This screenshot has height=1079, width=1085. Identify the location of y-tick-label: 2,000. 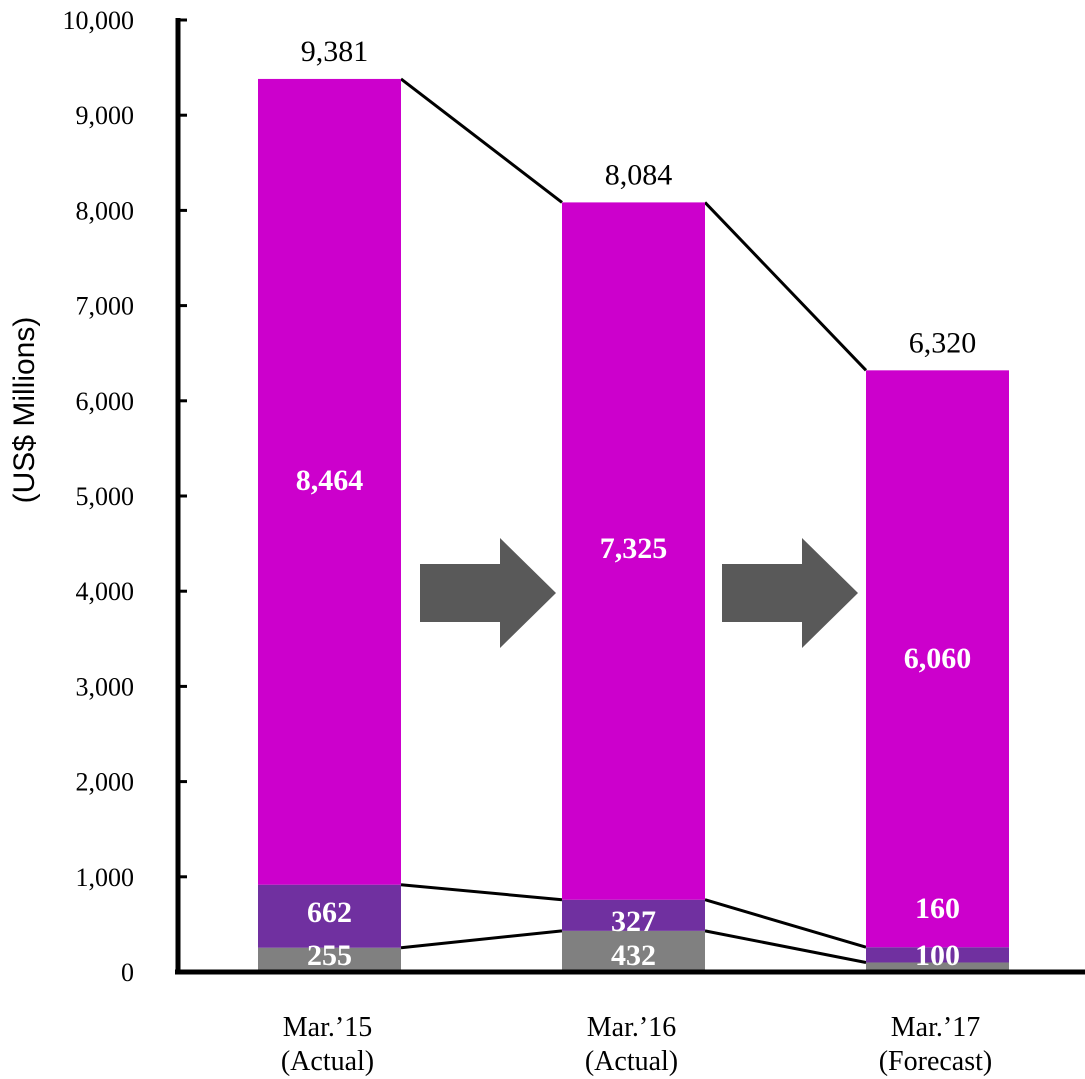
(105, 782).